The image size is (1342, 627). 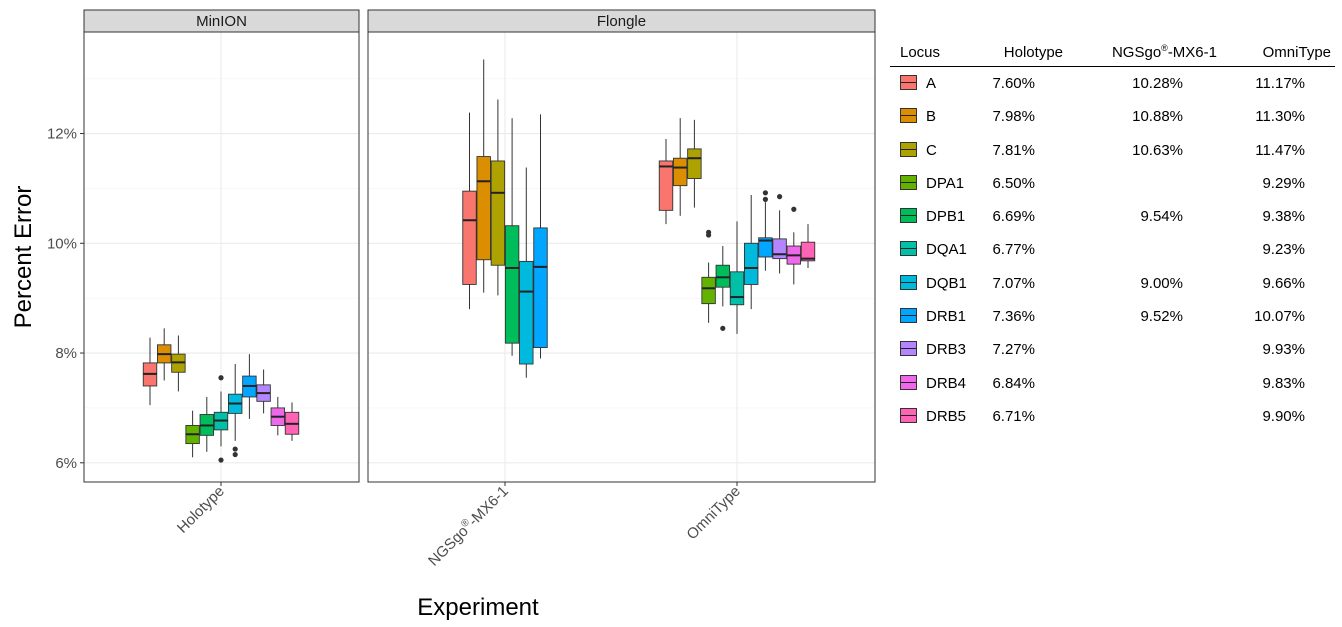 I want to click on omnitype-value: 9.90%, so click(x=1283, y=416).